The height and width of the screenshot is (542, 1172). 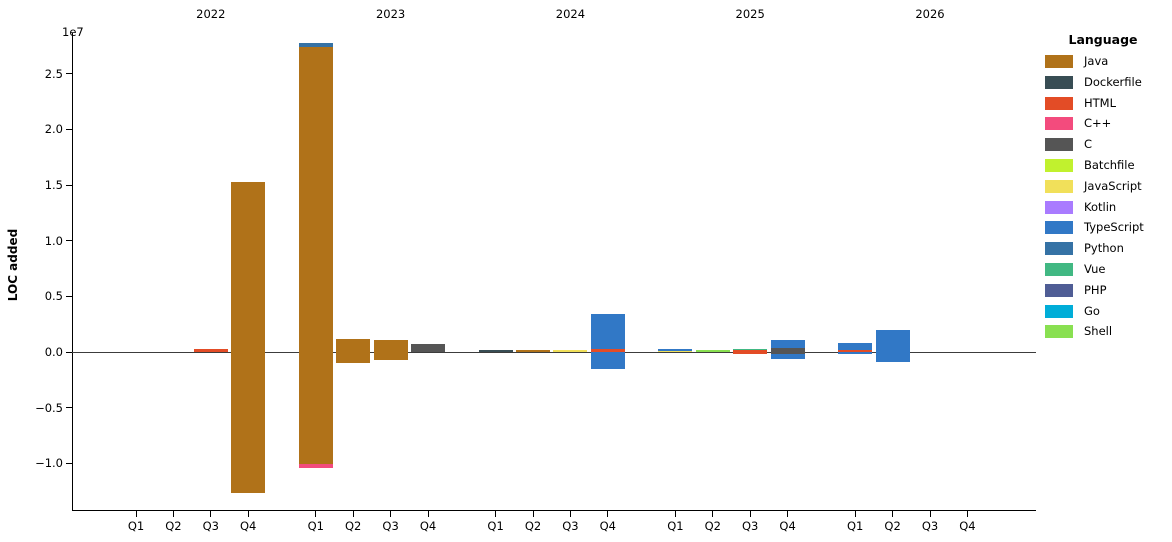 I want to click on legend-label: JavaScript, so click(x=1113, y=185).